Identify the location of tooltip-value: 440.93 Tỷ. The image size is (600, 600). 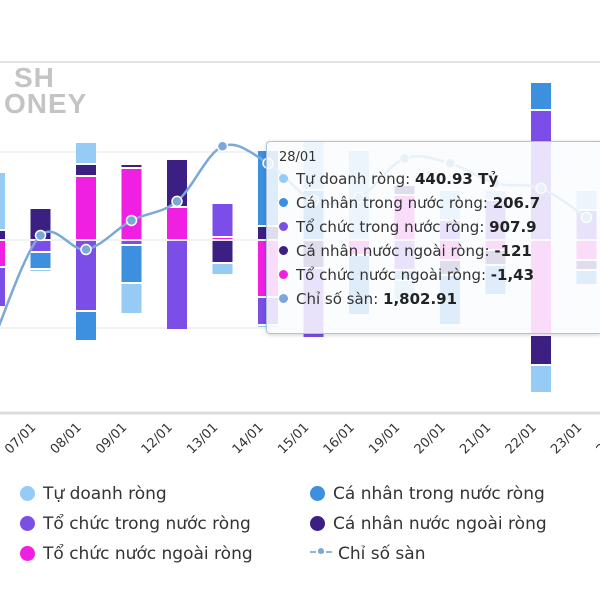
(456, 179).